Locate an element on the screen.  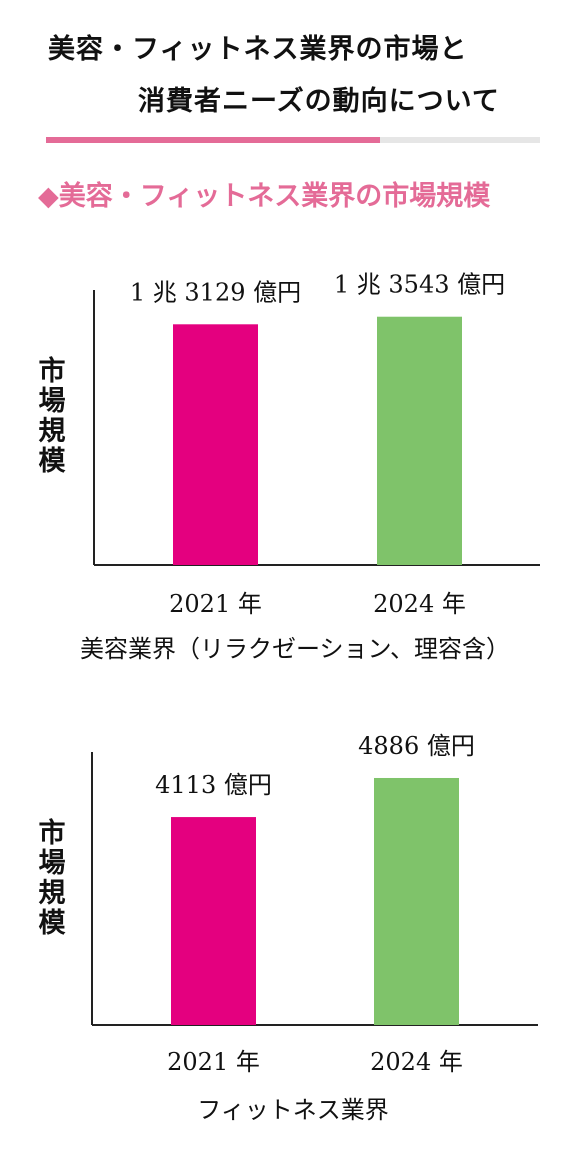
page-title-line-2: 消費者ニーズの動向について is located at coordinates (319, 101).